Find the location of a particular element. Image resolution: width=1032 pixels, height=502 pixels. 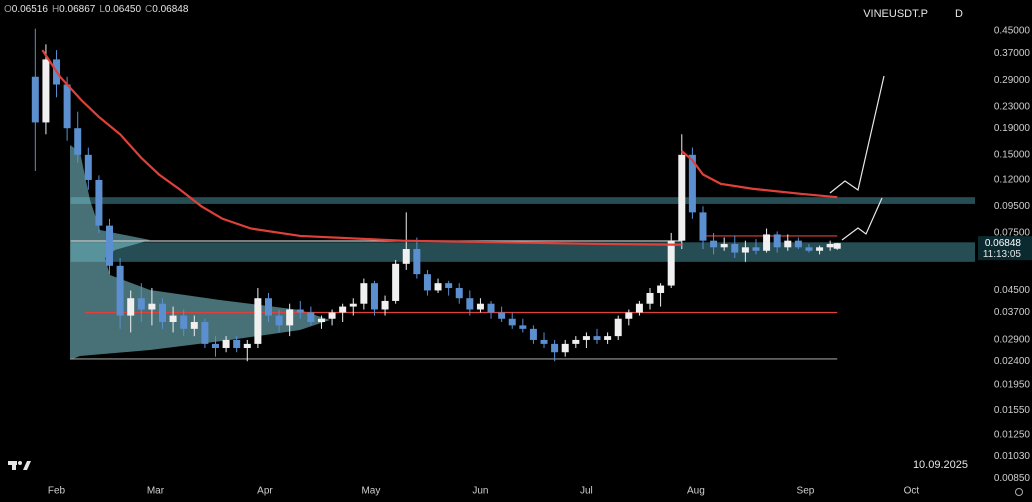

ohlc-key: H is located at coordinates (55, 9).